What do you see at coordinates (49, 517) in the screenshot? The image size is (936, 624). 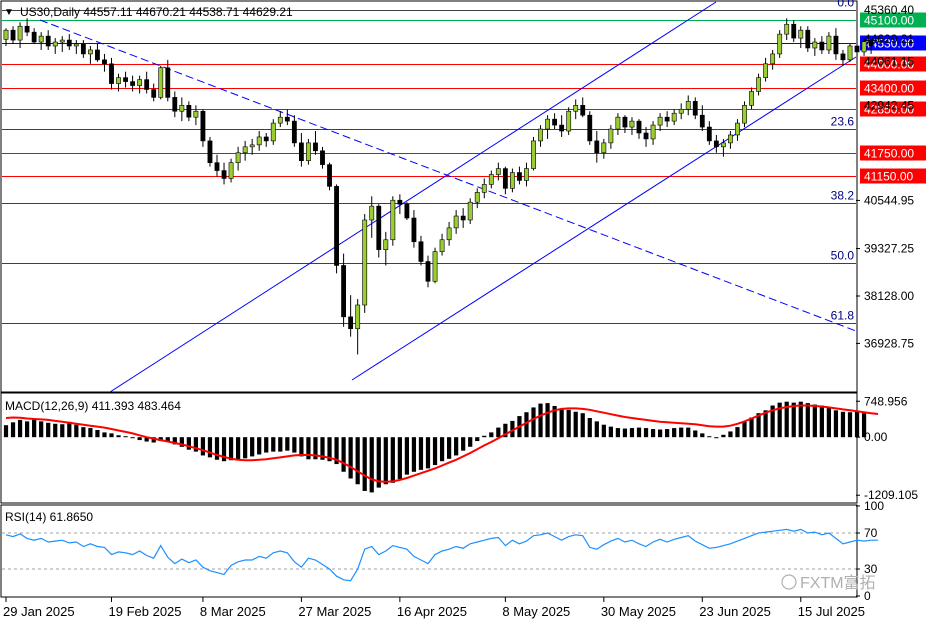 I see `rsi-label: RSI(14) 61.8650` at bounding box center [49, 517].